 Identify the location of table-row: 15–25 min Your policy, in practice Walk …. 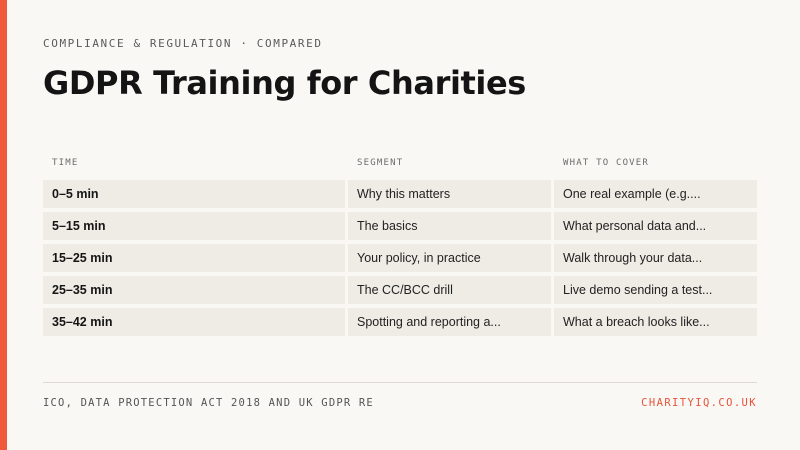
(400, 258).